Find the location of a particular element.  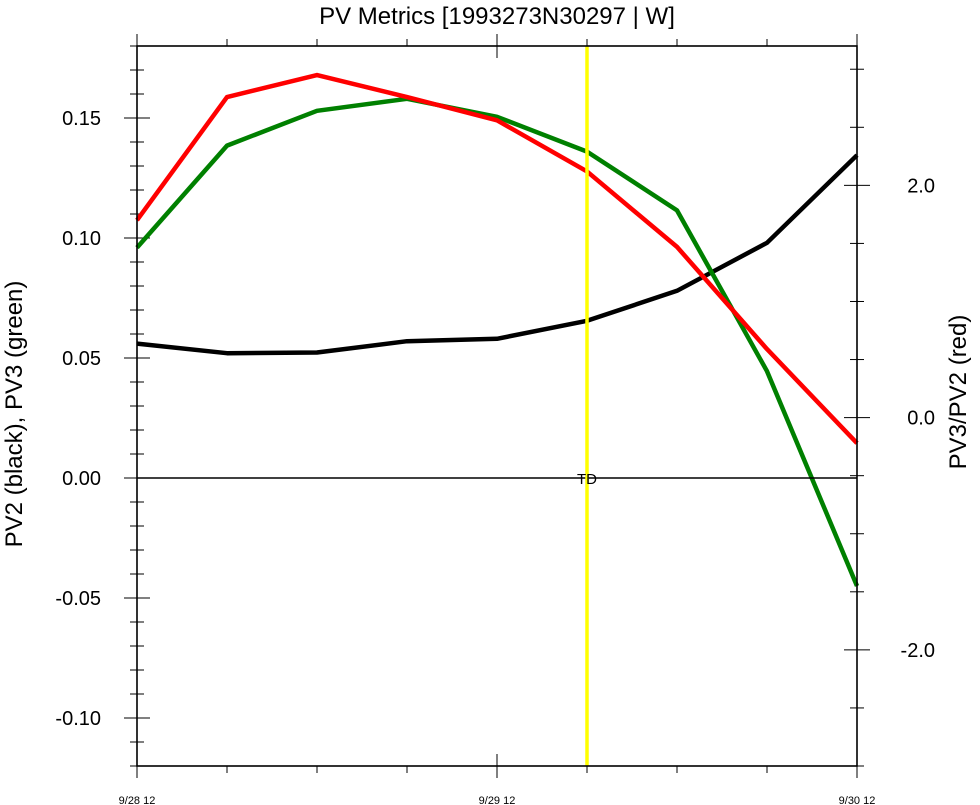

left-tick-label: -0.10 is located at coordinates (78, 719).